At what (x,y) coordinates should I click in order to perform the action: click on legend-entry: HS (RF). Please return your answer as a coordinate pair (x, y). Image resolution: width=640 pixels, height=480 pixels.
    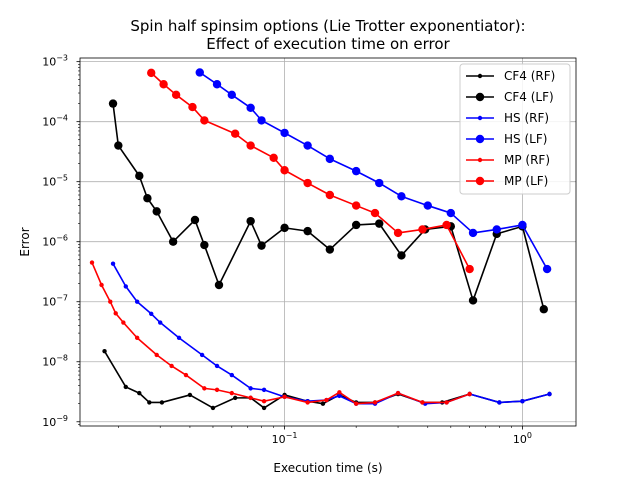
    Looking at the image, I should click on (507, 118).